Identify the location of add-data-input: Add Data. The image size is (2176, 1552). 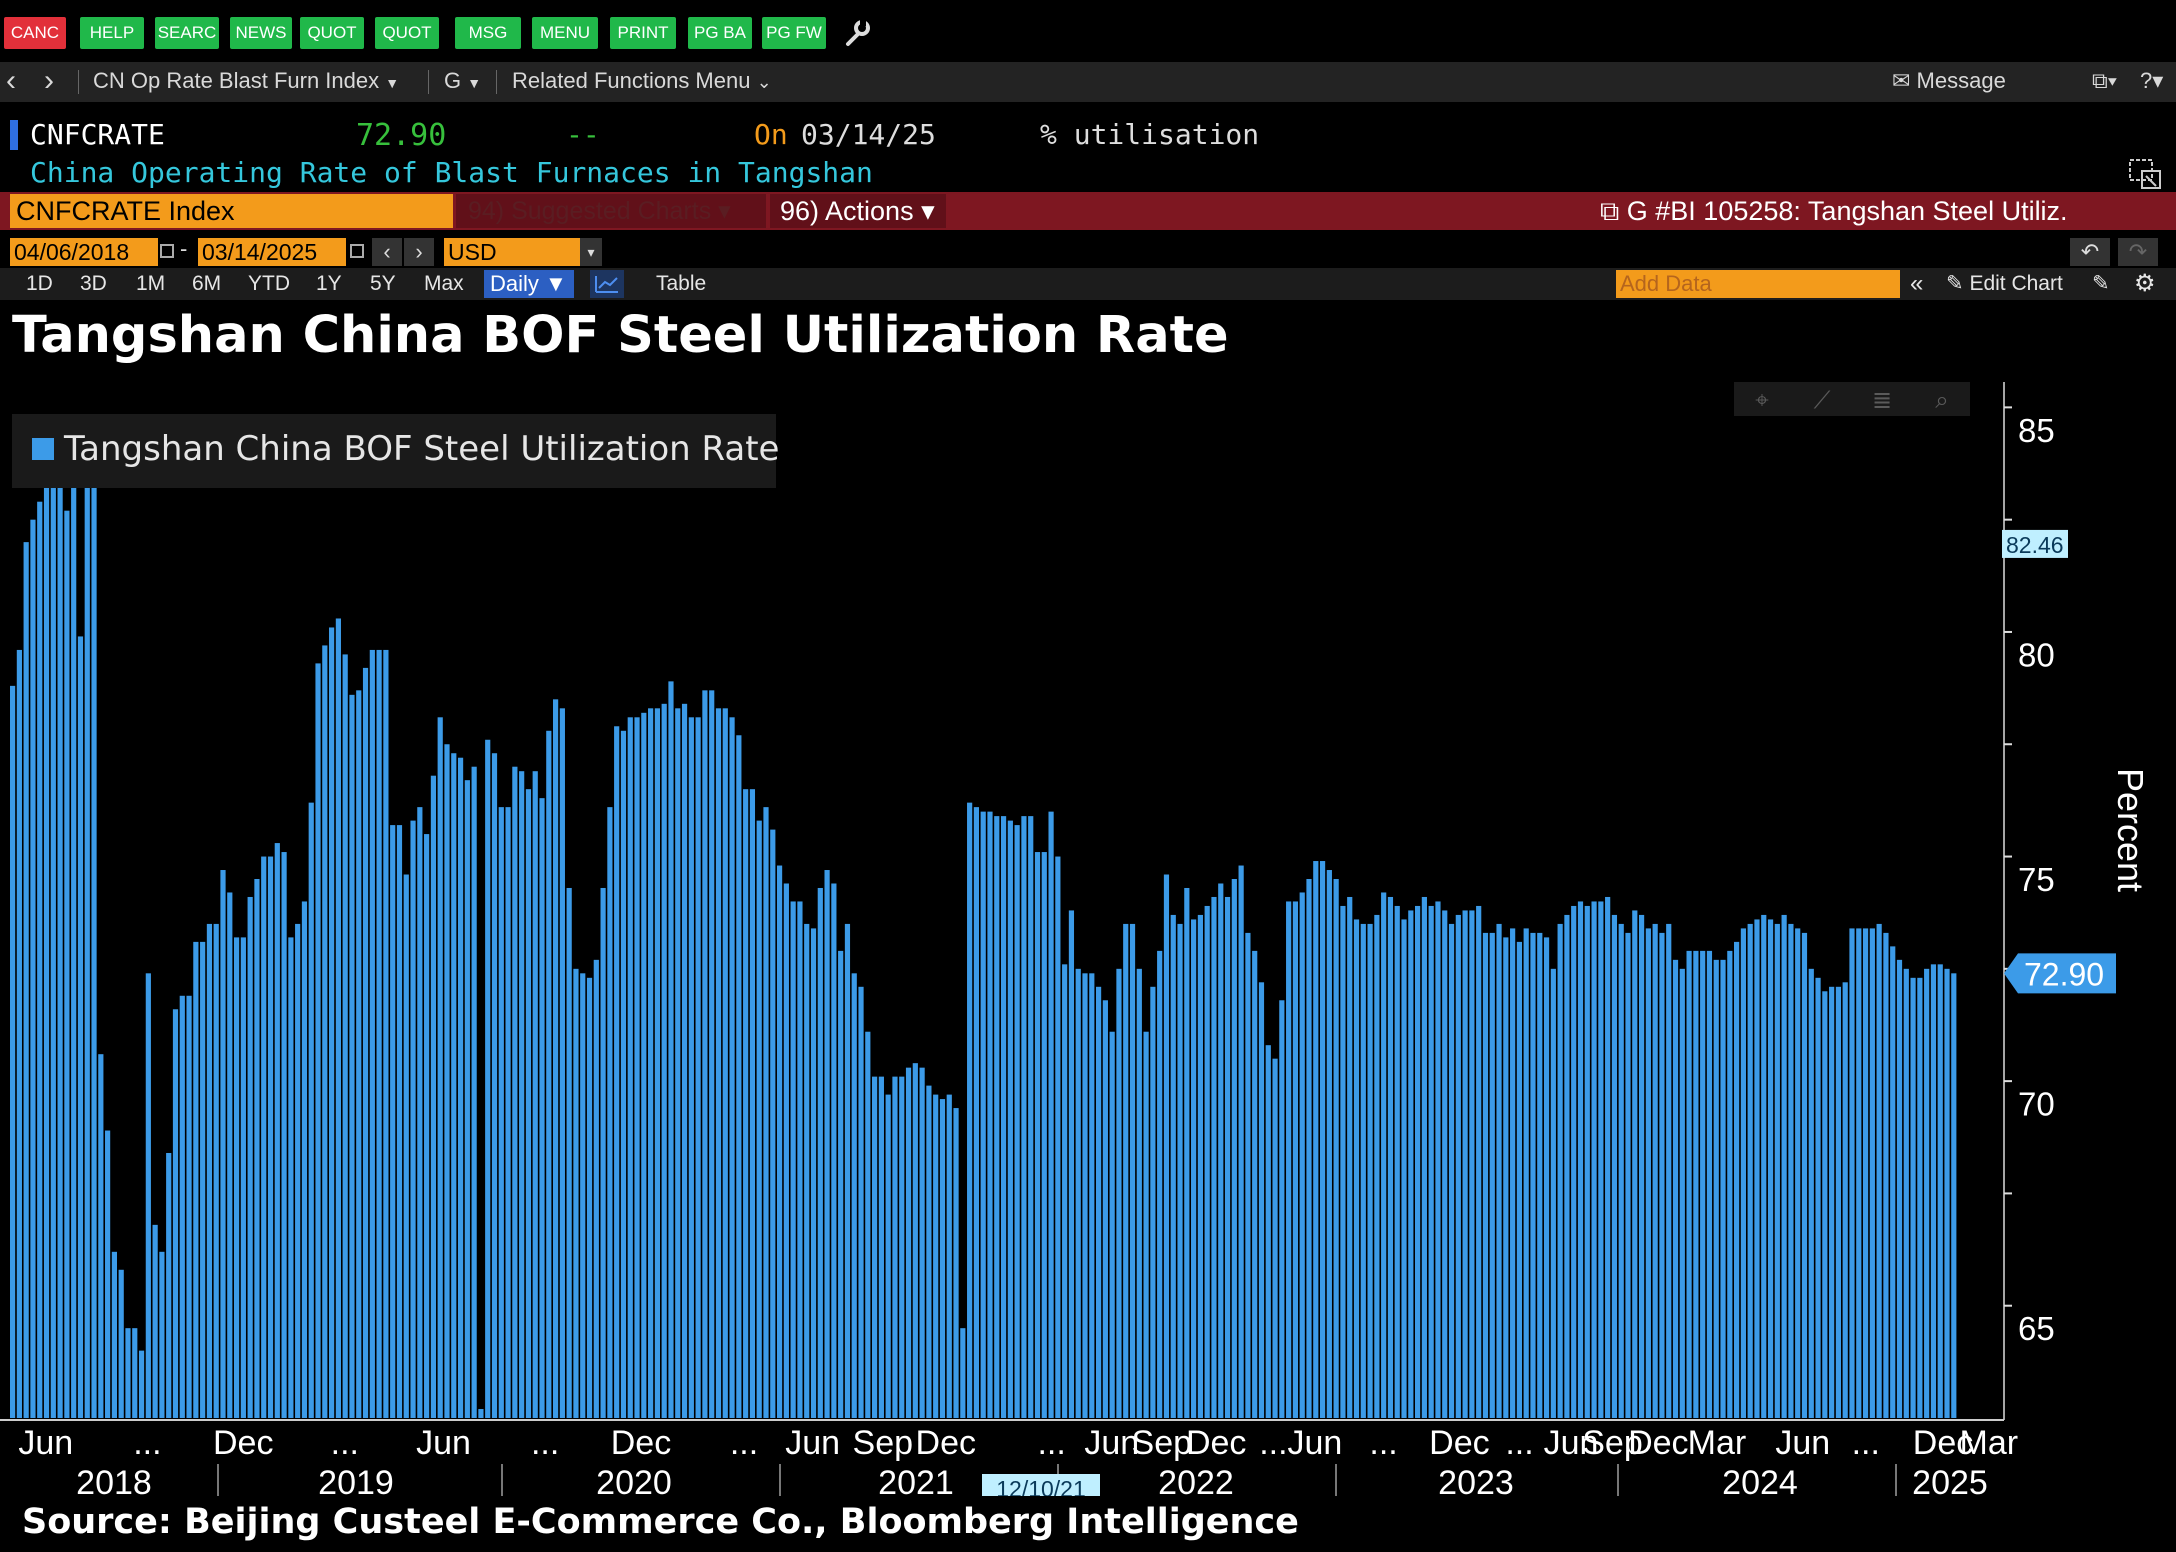
(1758, 284).